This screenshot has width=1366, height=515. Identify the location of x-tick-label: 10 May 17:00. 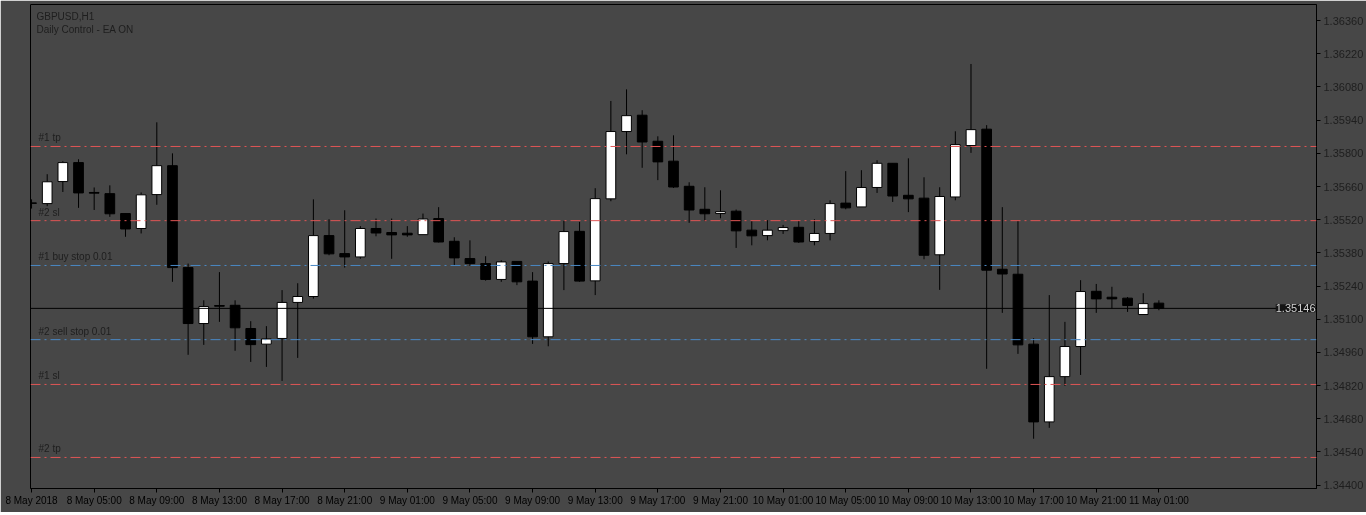
(1034, 500).